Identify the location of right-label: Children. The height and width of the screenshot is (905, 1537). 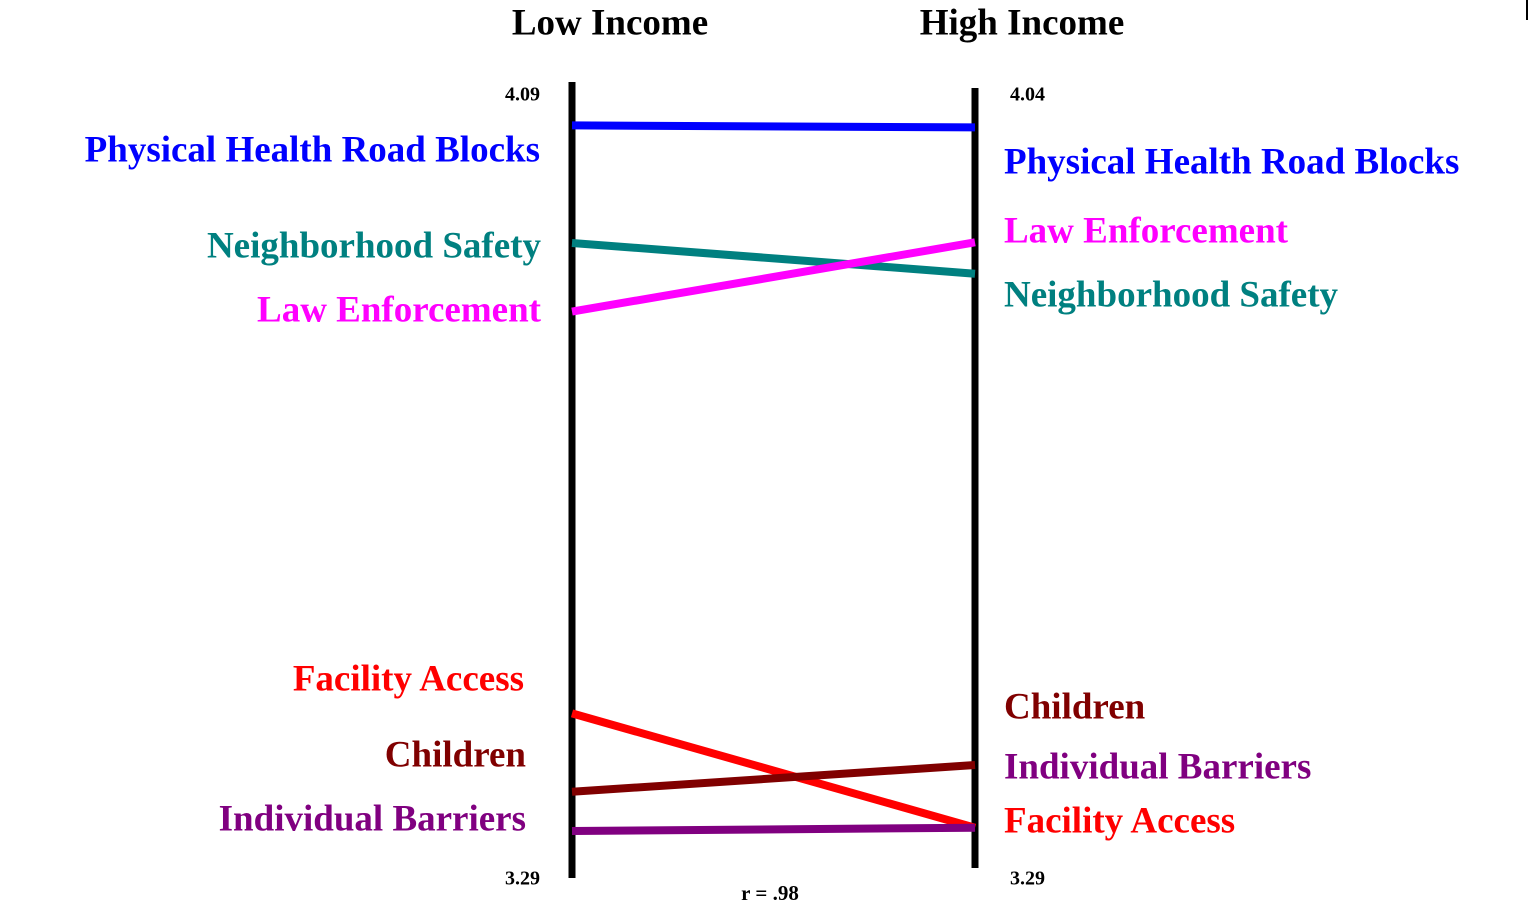
(1075, 706).